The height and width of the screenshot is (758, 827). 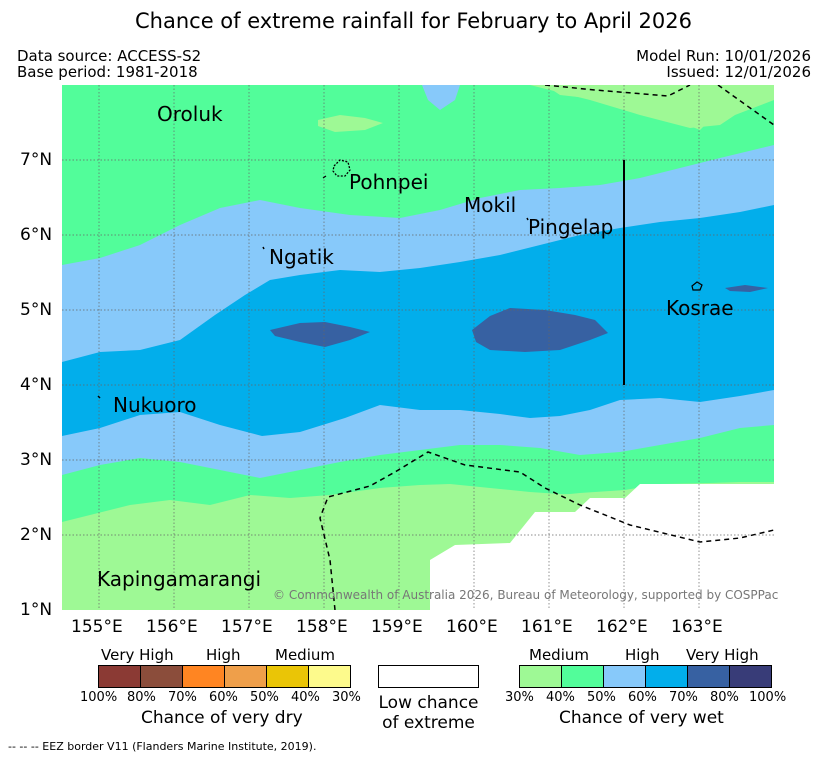 What do you see at coordinates (97, 627) in the screenshot?
I see `lon-label-155e: 155°E` at bounding box center [97, 627].